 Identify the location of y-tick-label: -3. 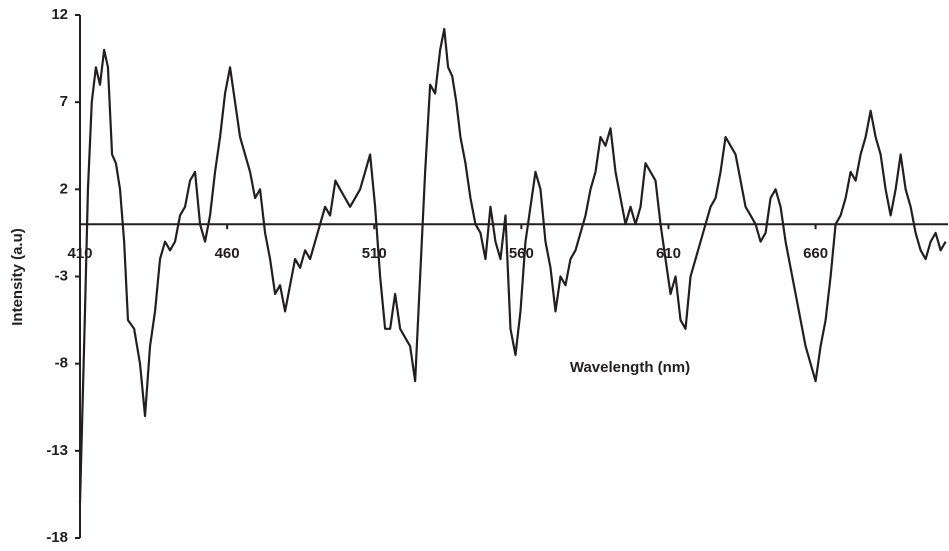
(61, 275).